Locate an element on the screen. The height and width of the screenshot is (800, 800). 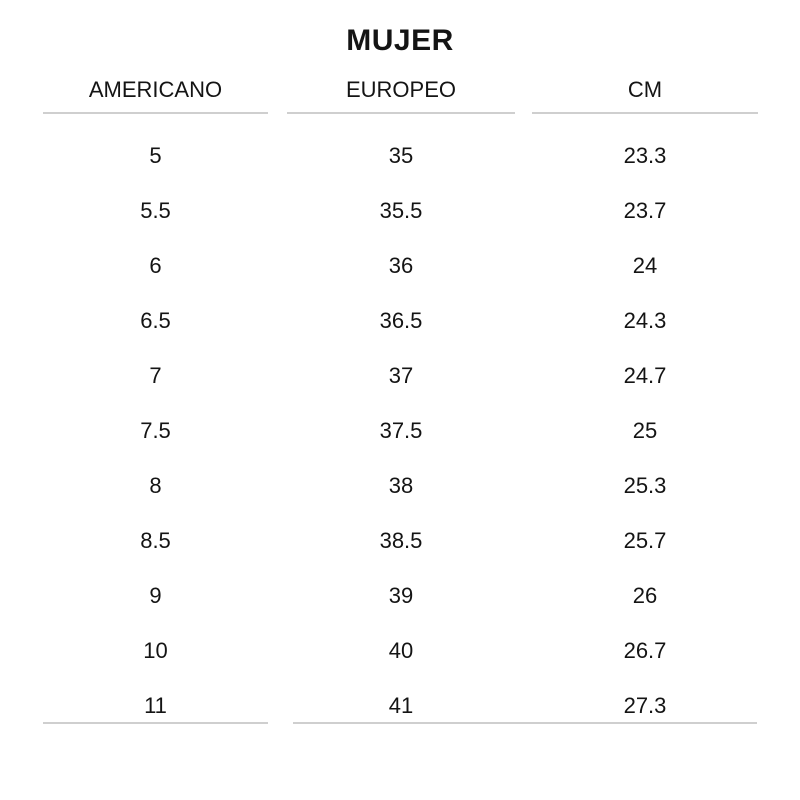
table-row: 10 40 26.7 is located at coordinates (400, 650).